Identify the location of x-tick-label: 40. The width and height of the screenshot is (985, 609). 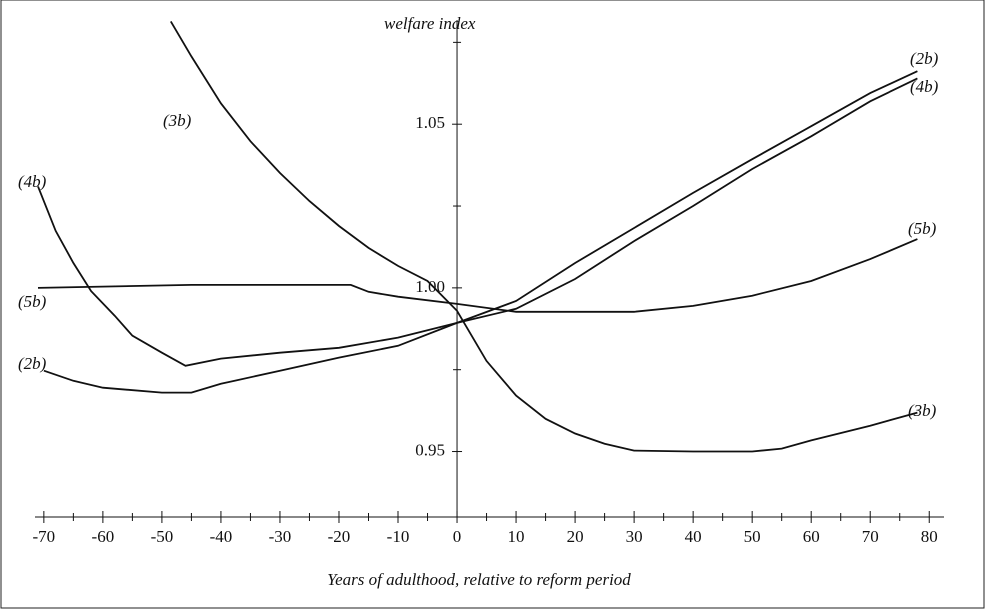
(693, 536).